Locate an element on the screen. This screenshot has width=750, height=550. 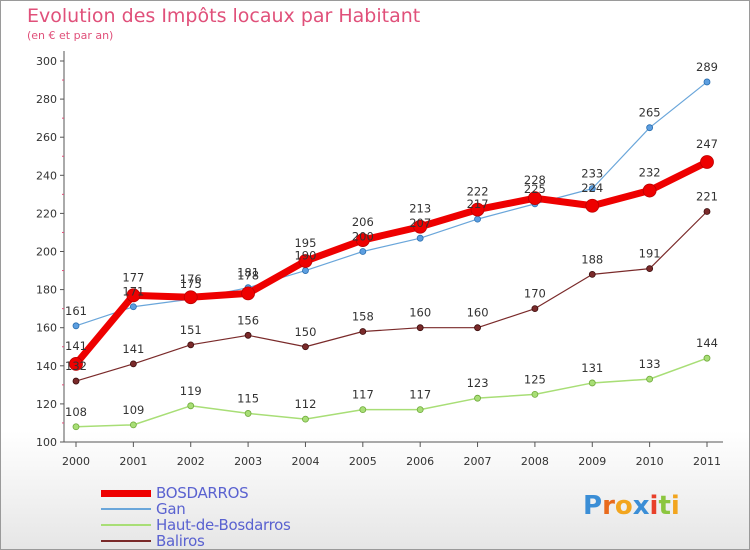
data-label-gan: 225 is located at coordinates (535, 189).